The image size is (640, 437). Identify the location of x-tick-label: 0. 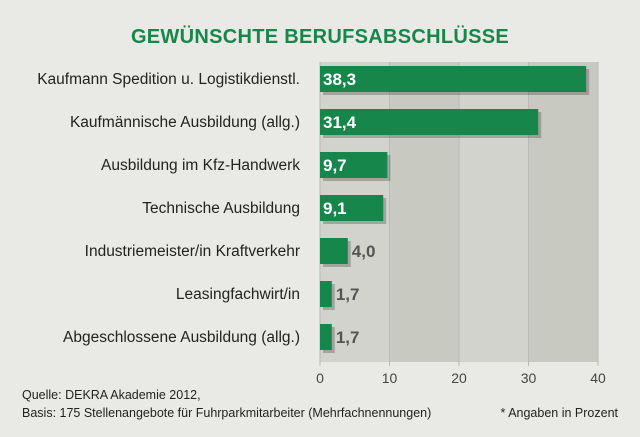
(320, 378).